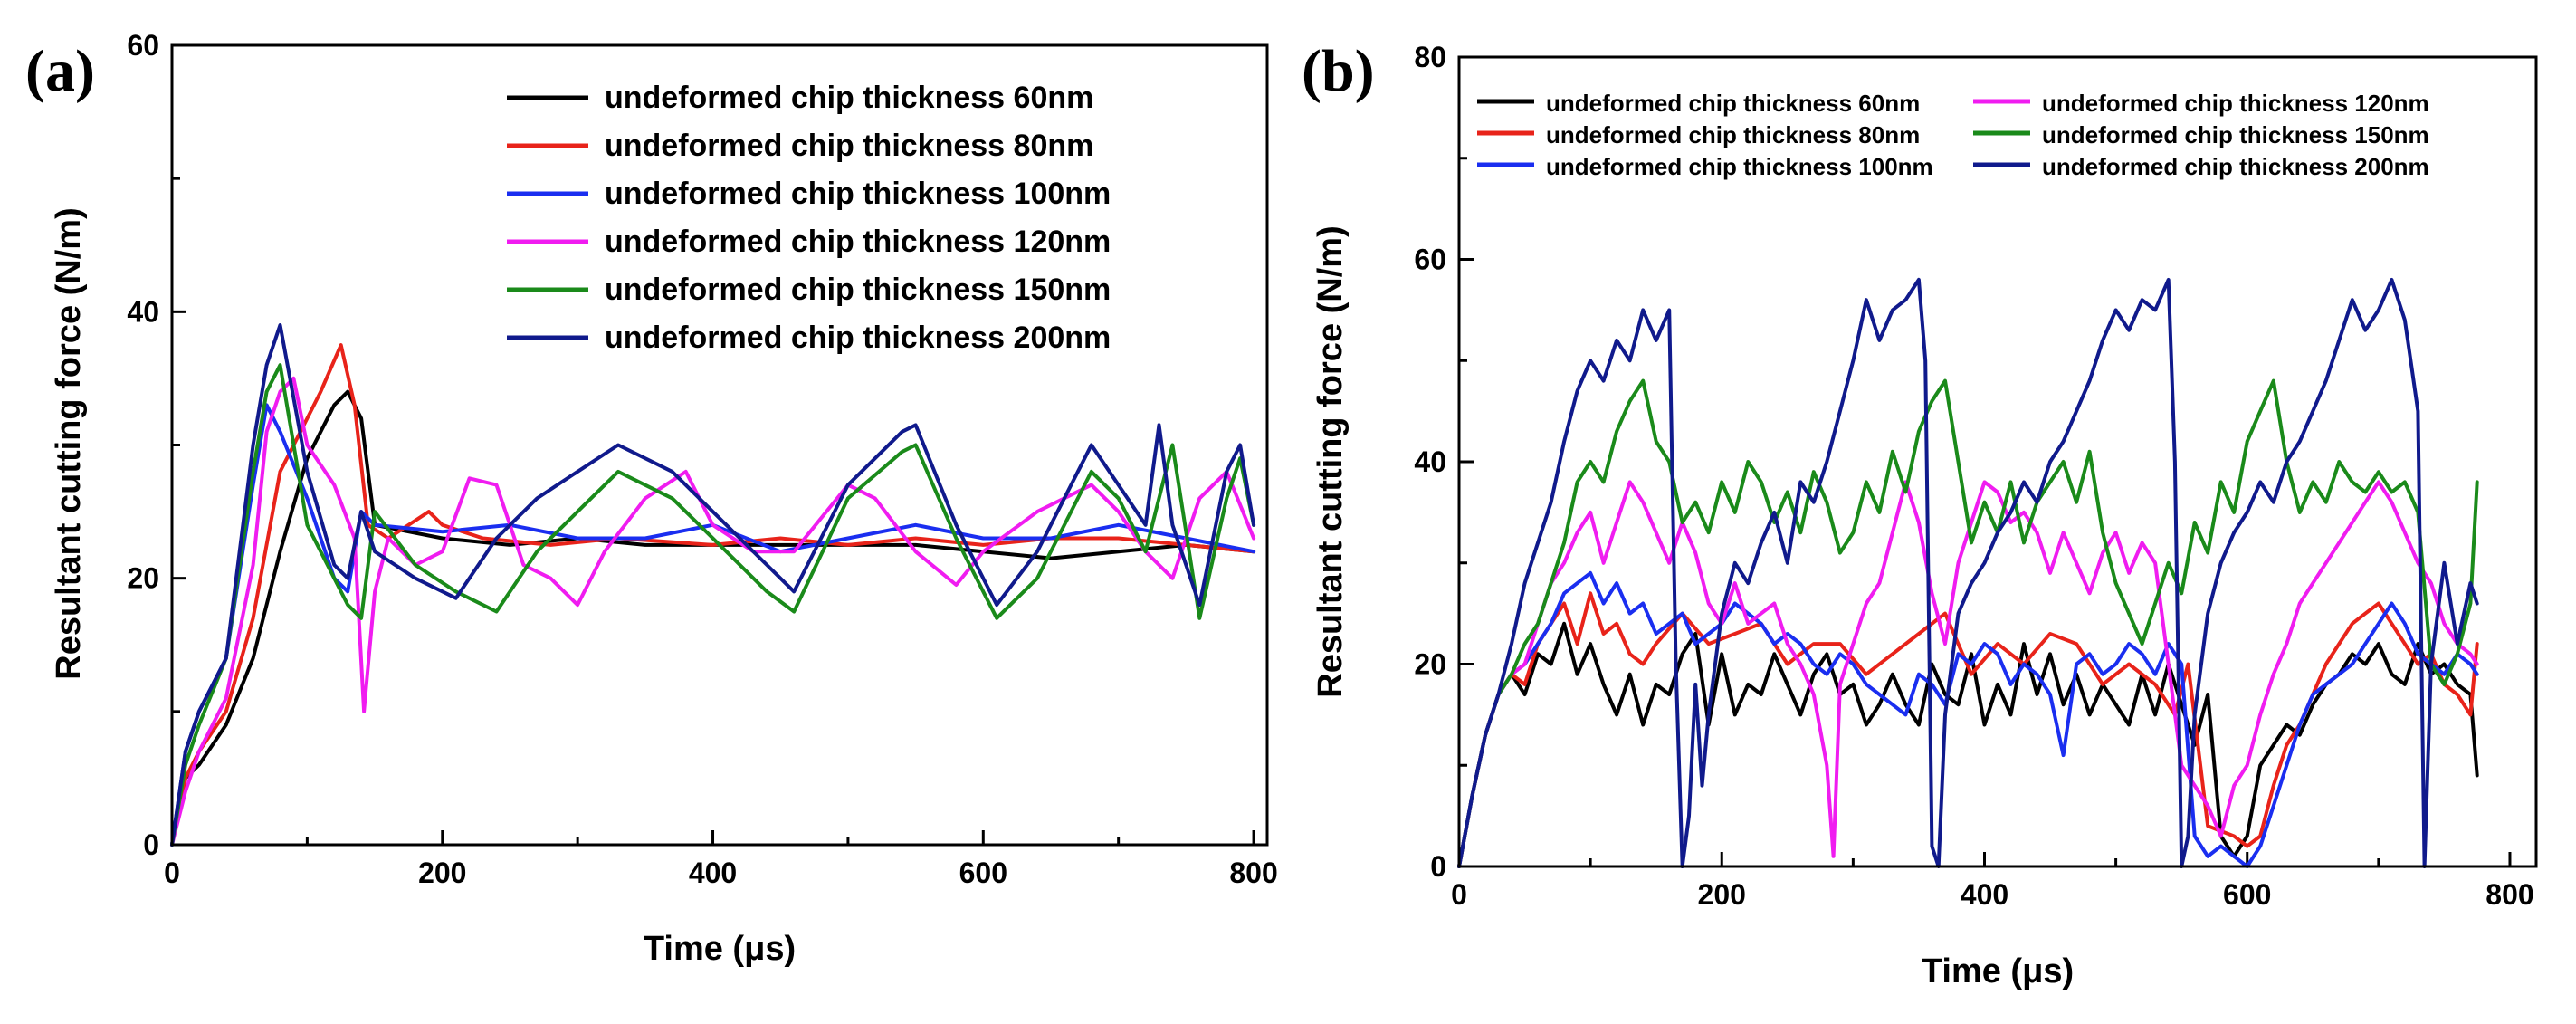 The height and width of the screenshot is (1024, 2576). Describe the element at coordinates (1331, 461) in the screenshot. I see `y-axis-title-b: Resultant cutting force (N/m)` at that location.